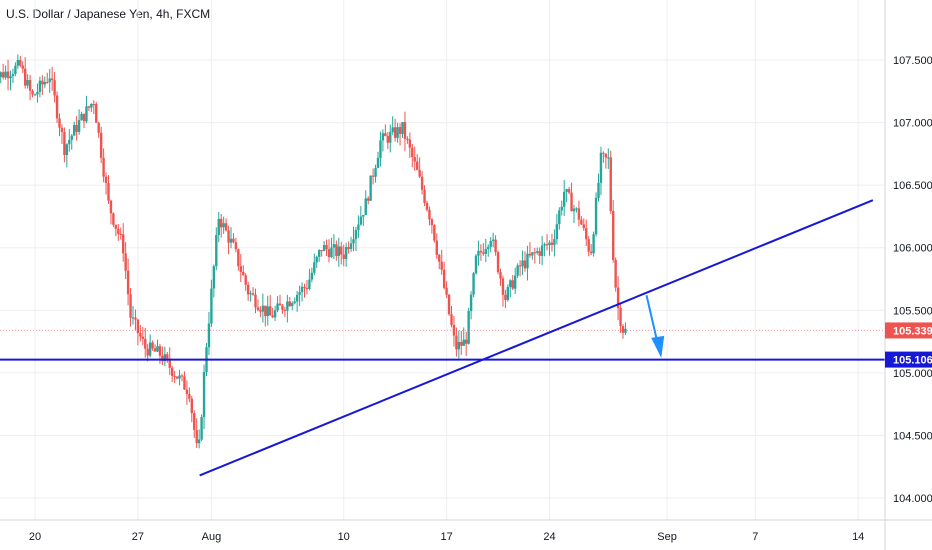  Describe the element at coordinates (912, 374) in the screenshot. I see `y-tick-label: 105.000` at that location.